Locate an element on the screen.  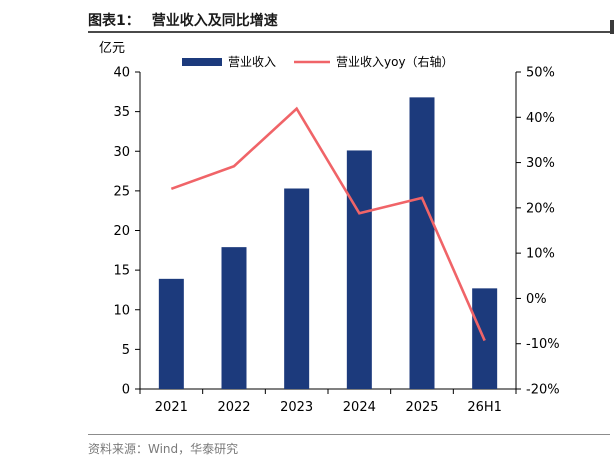
right-y-tick-label: 10% is located at coordinates (540, 254).